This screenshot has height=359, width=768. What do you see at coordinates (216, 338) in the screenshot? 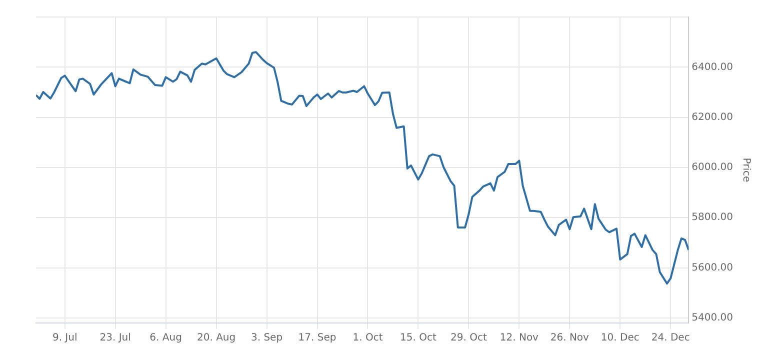
I see `x-tick-label: 20. Aug` at bounding box center [216, 338].